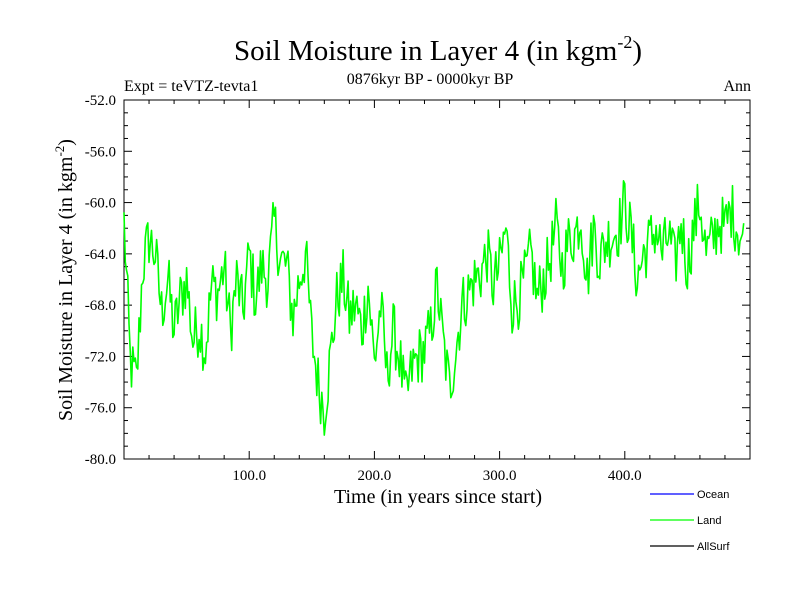 This screenshot has height=600, width=800. I want to click on legend-label-allsurf: AllSurf, so click(713, 547).